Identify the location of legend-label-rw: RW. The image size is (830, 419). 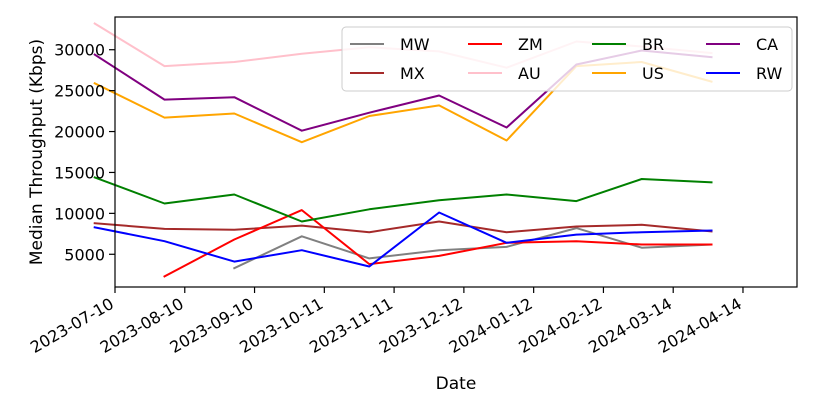
(769, 73).